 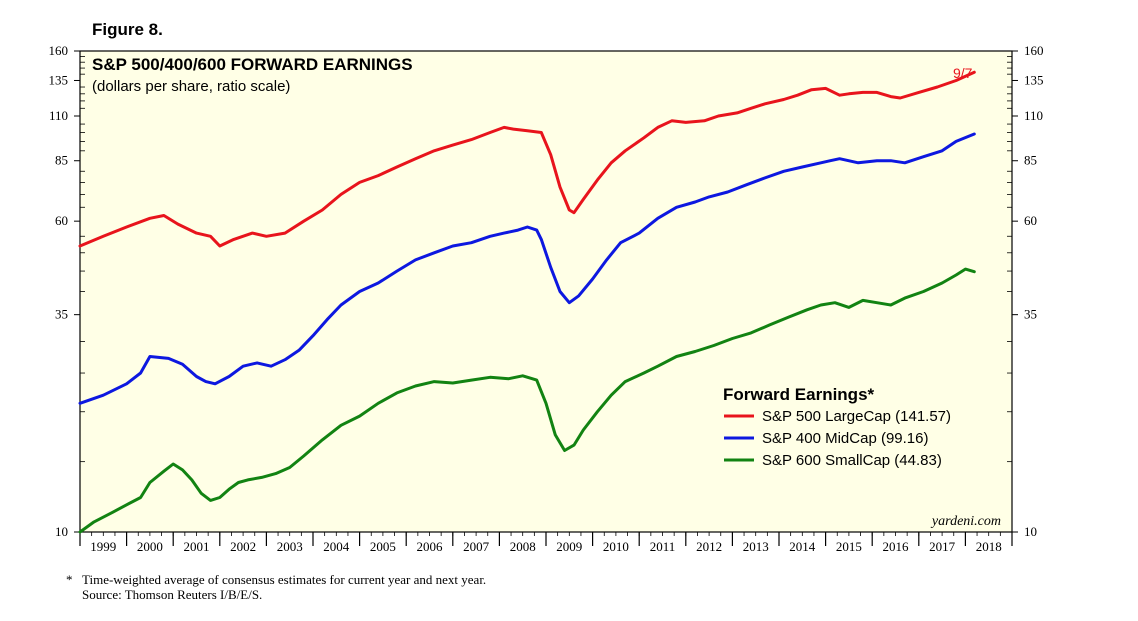 I want to click on y-tick-label-left: 35, so click(x=61, y=314).